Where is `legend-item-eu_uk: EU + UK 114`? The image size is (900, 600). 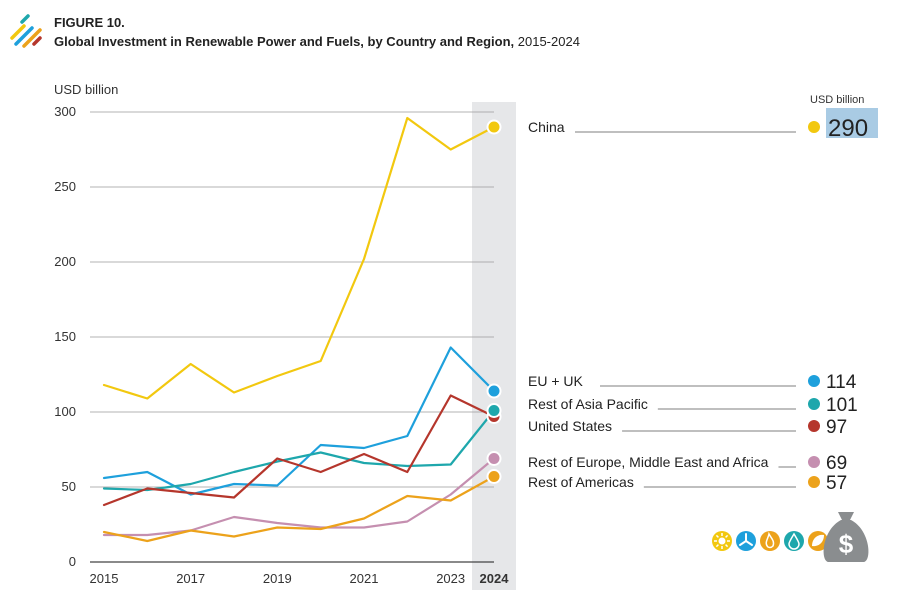 legend-item-eu_uk: EU + UK 114 is located at coordinates (692, 382).